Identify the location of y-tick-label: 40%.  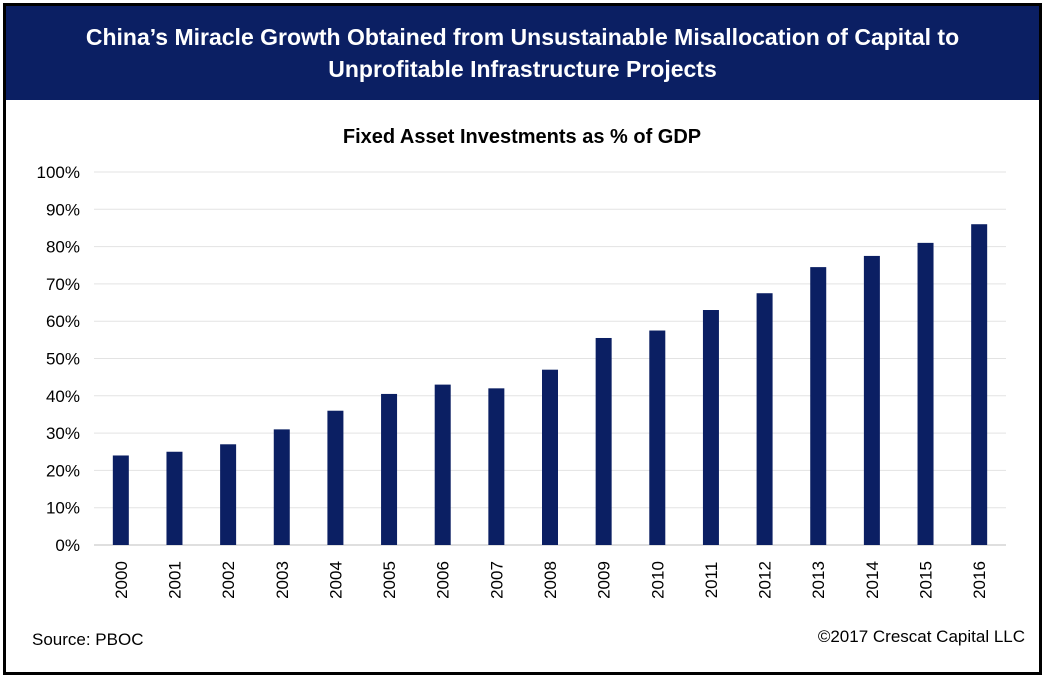
(63, 396).